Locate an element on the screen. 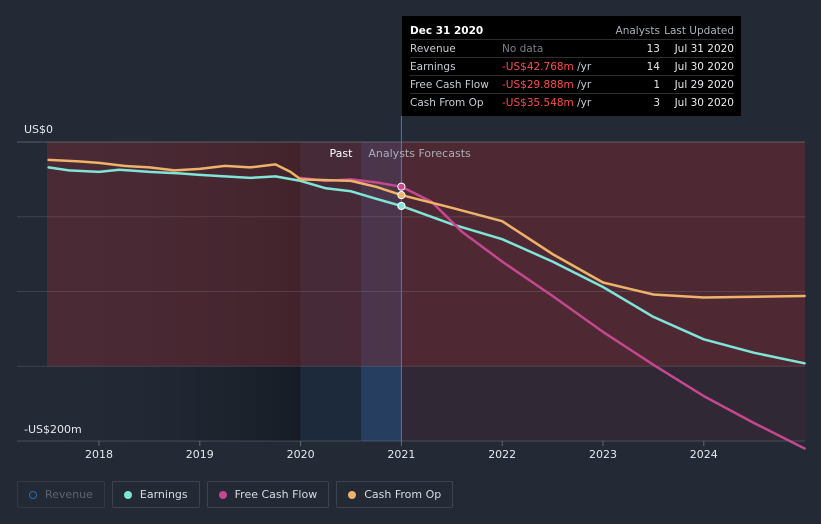 The height and width of the screenshot is (524, 821). tooltip-row-updated: Jul 31 2020 is located at coordinates (704, 48).